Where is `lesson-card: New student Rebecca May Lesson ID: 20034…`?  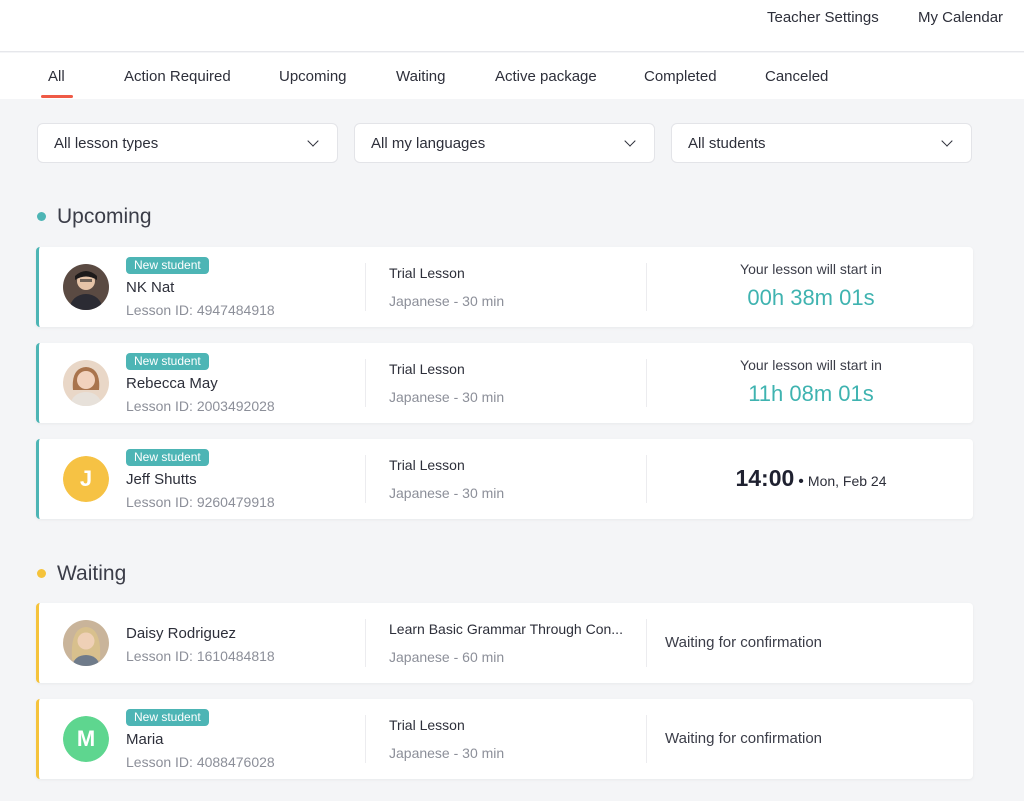
lesson-card: New student Rebecca May Lesson ID: 20034… is located at coordinates (504, 383).